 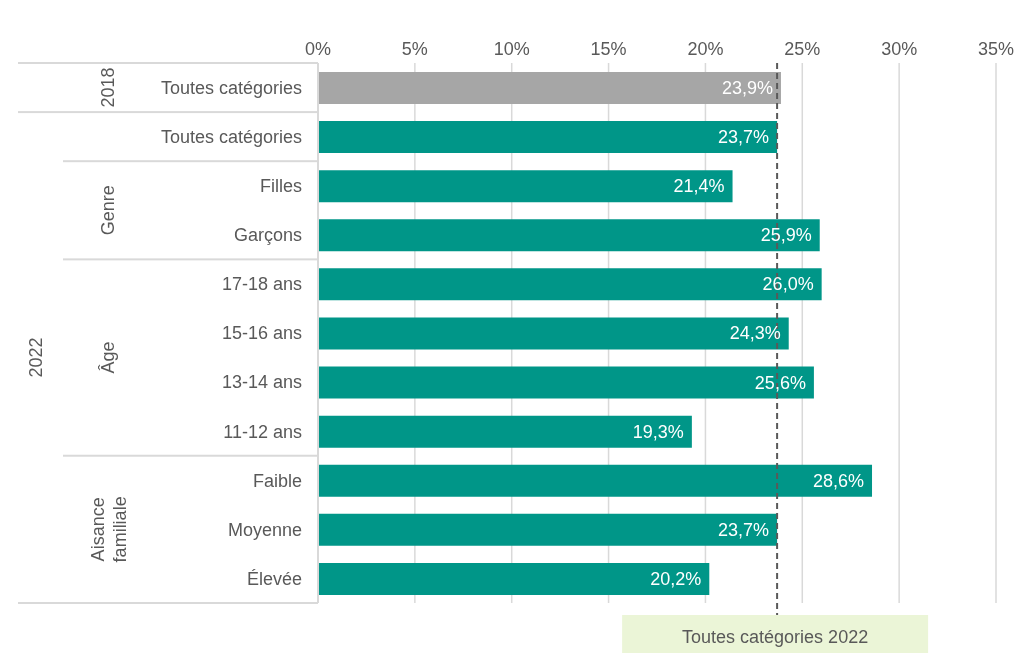 I want to click on y-tick-label: Faible, so click(x=277, y=480).